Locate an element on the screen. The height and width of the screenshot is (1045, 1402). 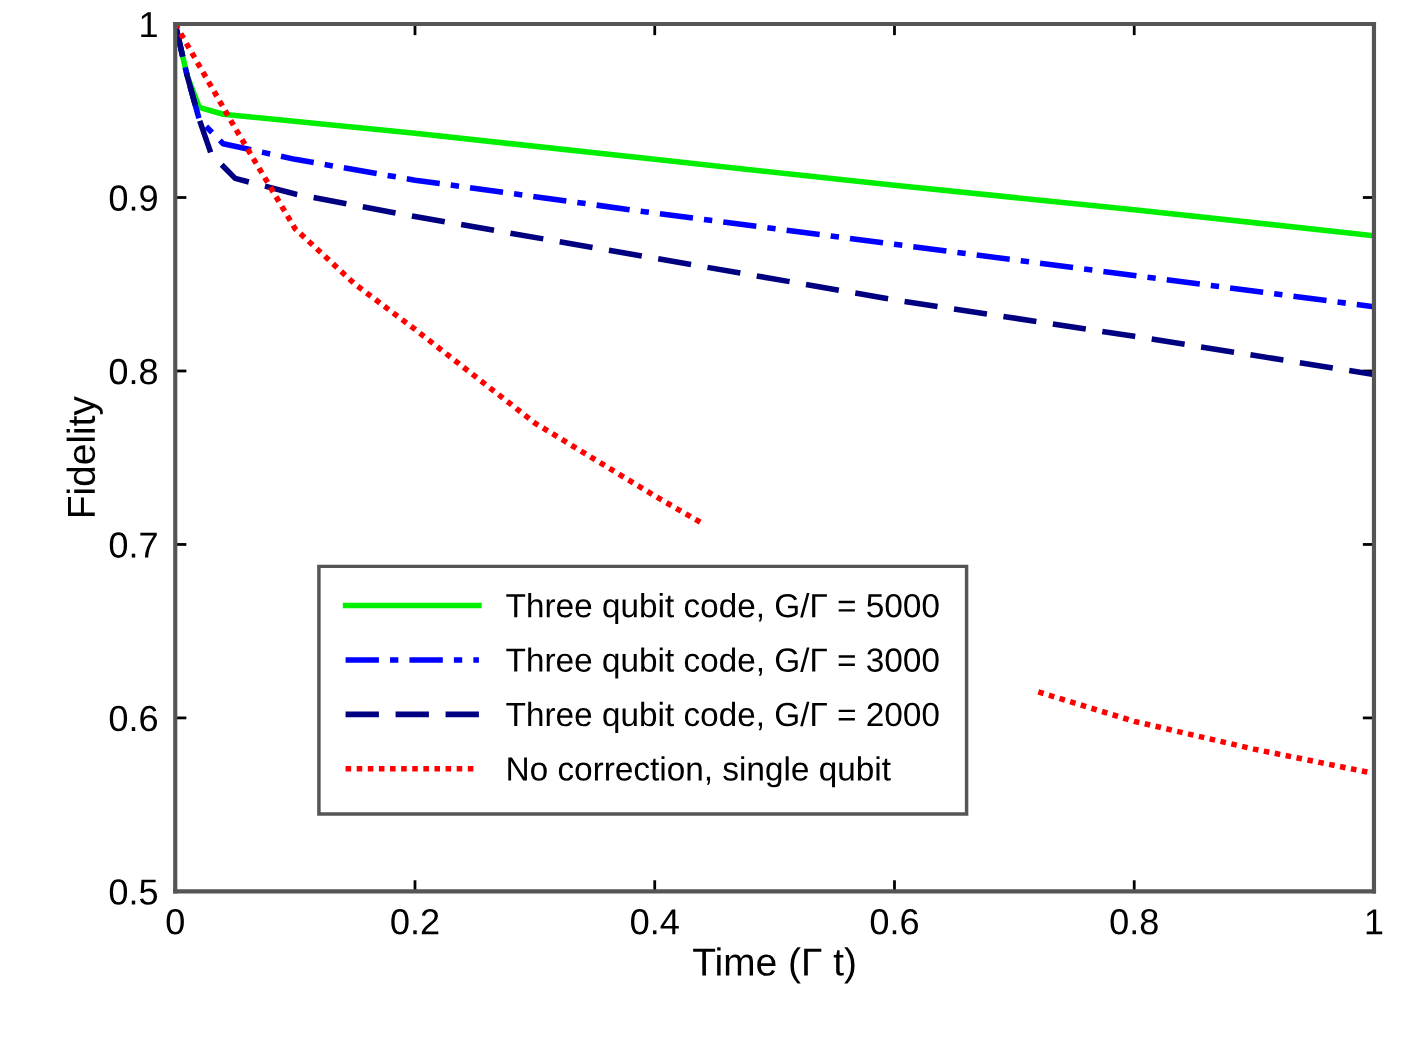
x-tick-label: 1 is located at coordinates (1374, 922).